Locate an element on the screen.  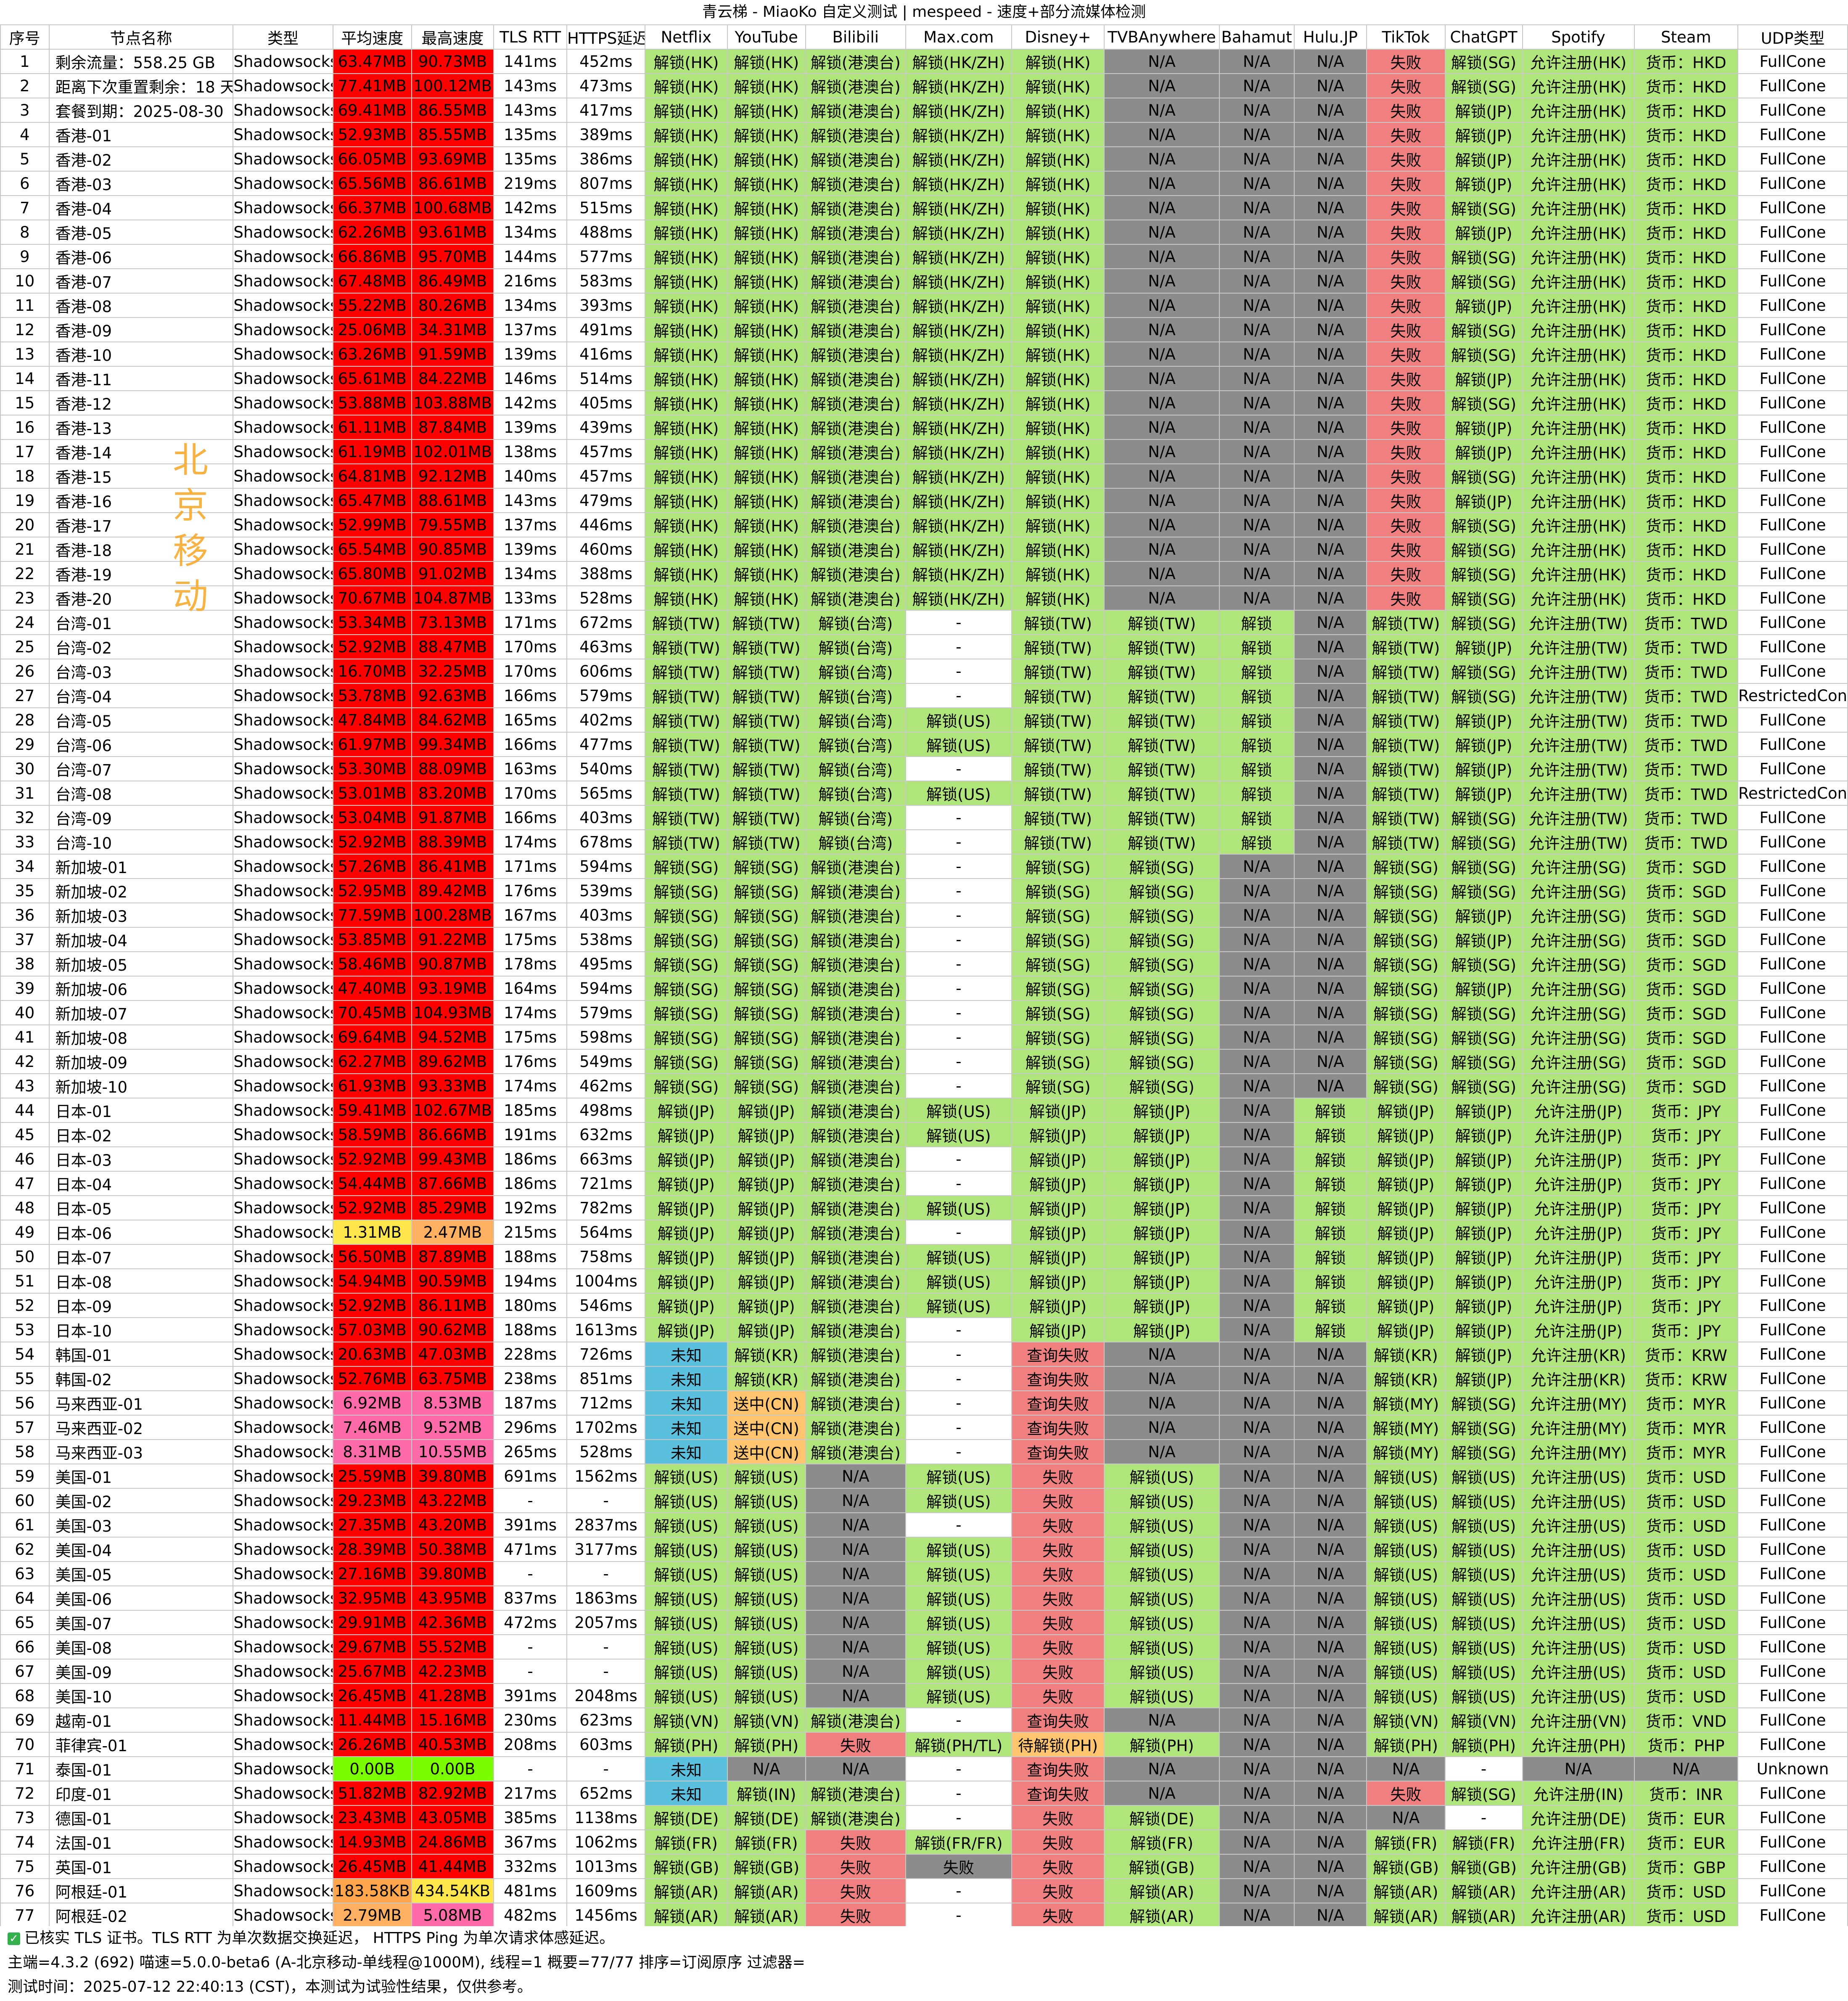
table-cell: 货币：JPY is located at coordinates (1686, 1305).